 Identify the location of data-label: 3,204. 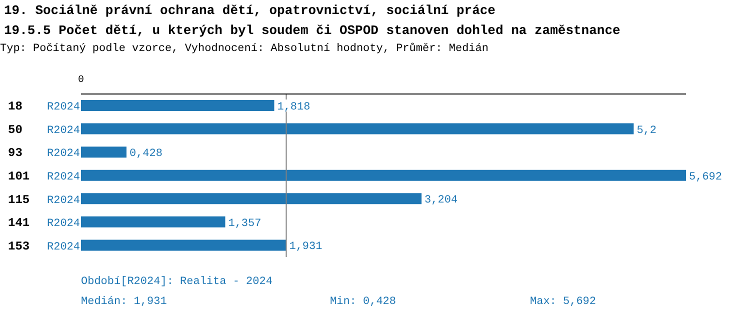
(441, 200).